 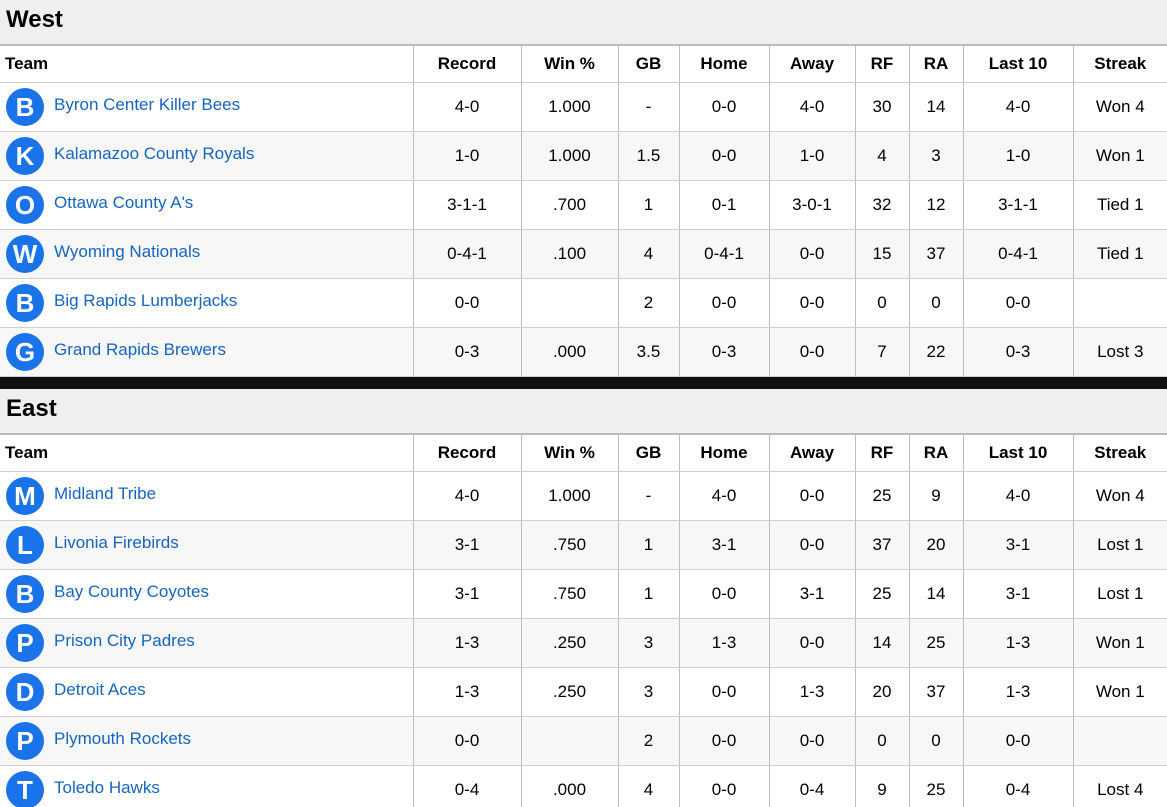 What do you see at coordinates (812, 741) in the screenshot?
I see `away-cell: 0-0` at bounding box center [812, 741].